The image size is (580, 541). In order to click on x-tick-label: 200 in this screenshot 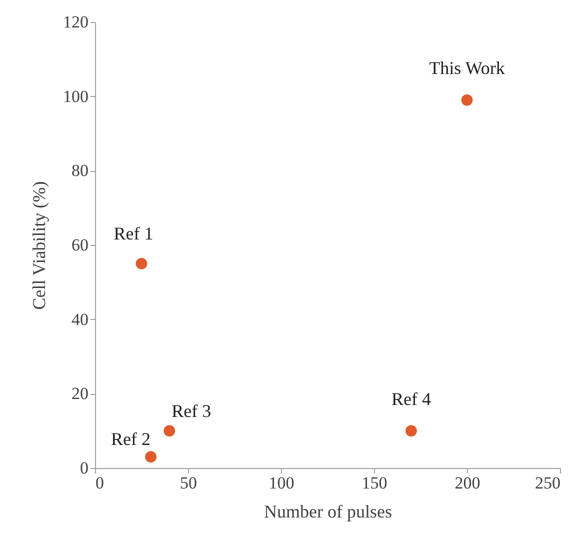, I will do `click(467, 483)`.